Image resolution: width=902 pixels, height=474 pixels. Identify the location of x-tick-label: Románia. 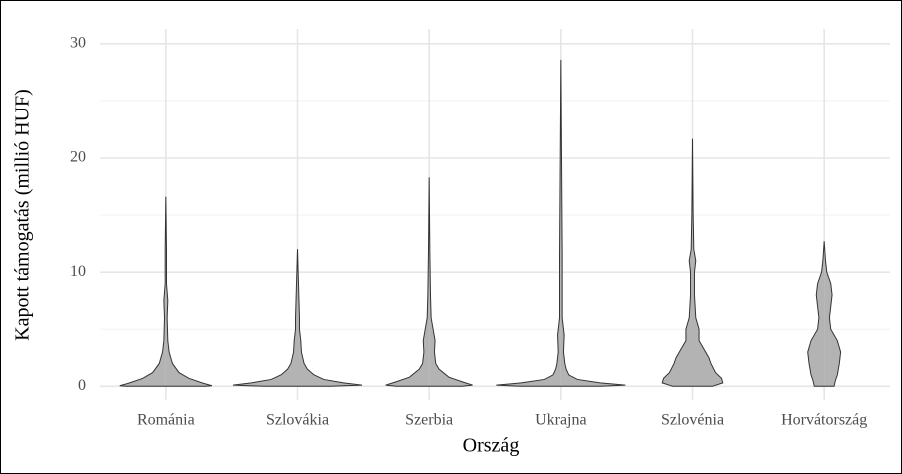
(166, 420).